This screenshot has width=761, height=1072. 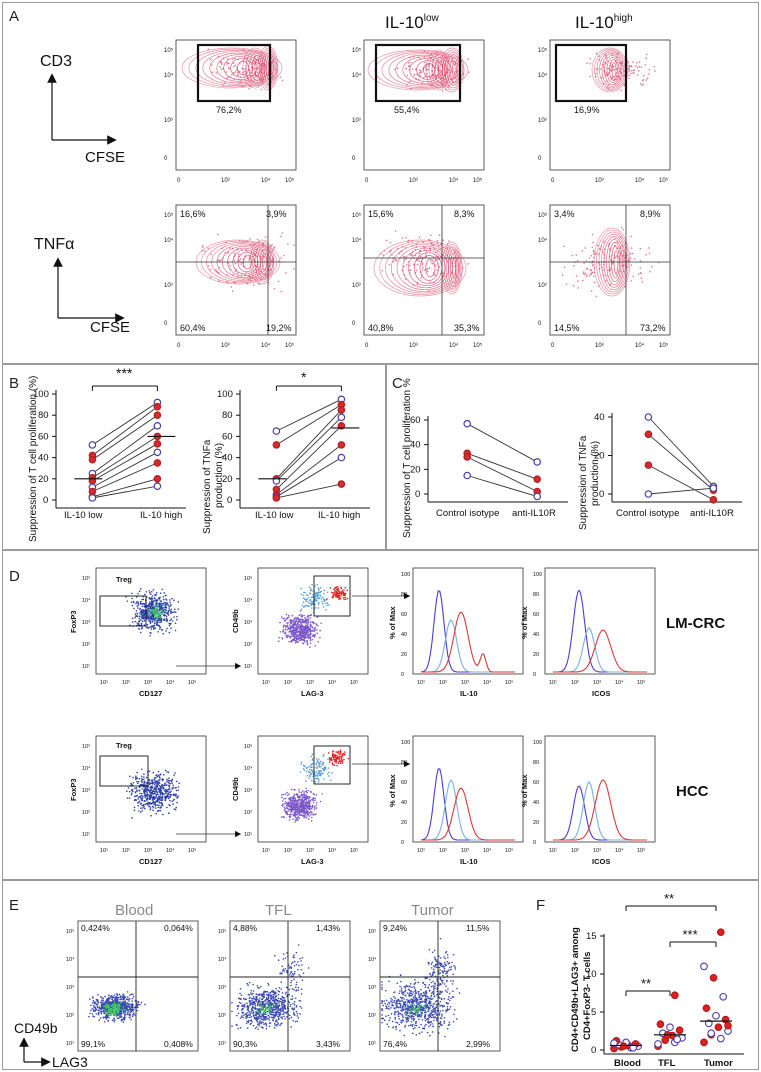 I want to click on flow-frame, so click(x=424, y=270).